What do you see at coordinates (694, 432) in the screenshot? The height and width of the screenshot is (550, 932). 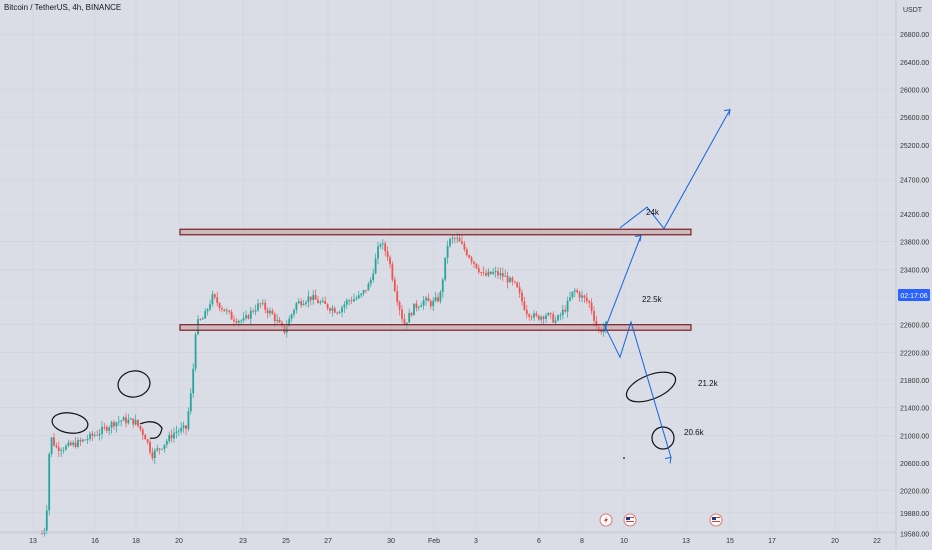 I see `target-label-20-6k: 20.6k` at bounding box center [694, 432].